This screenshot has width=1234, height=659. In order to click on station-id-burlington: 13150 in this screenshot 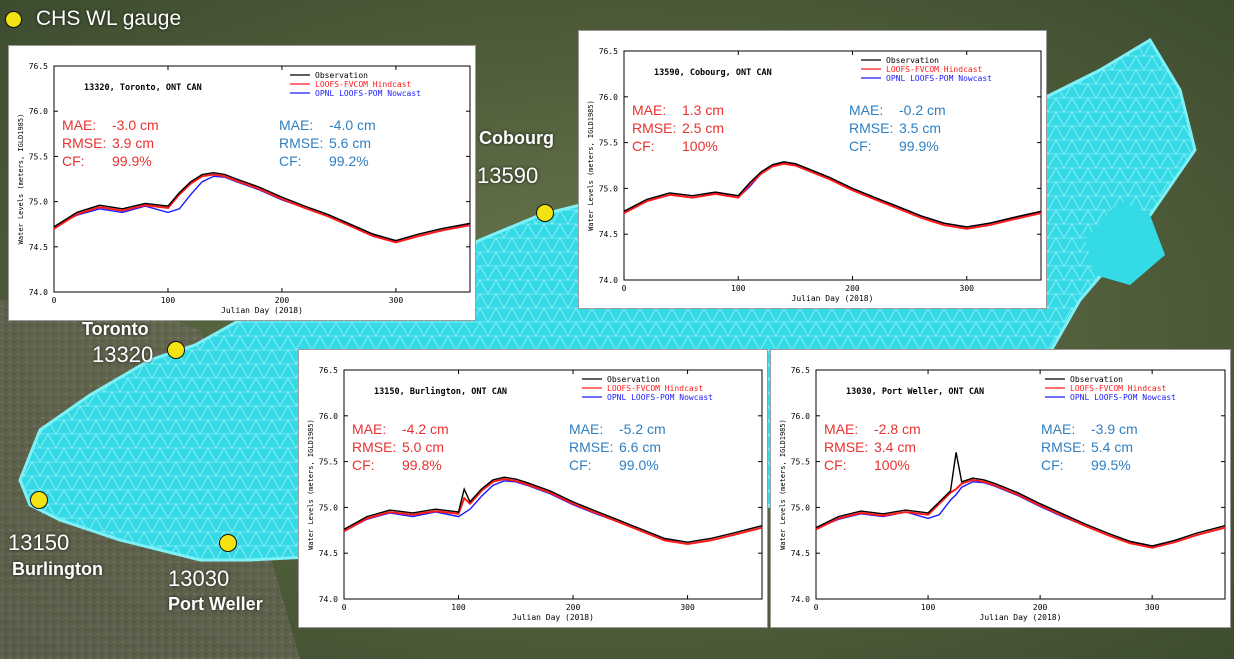, I will do `click(39, 542)`.